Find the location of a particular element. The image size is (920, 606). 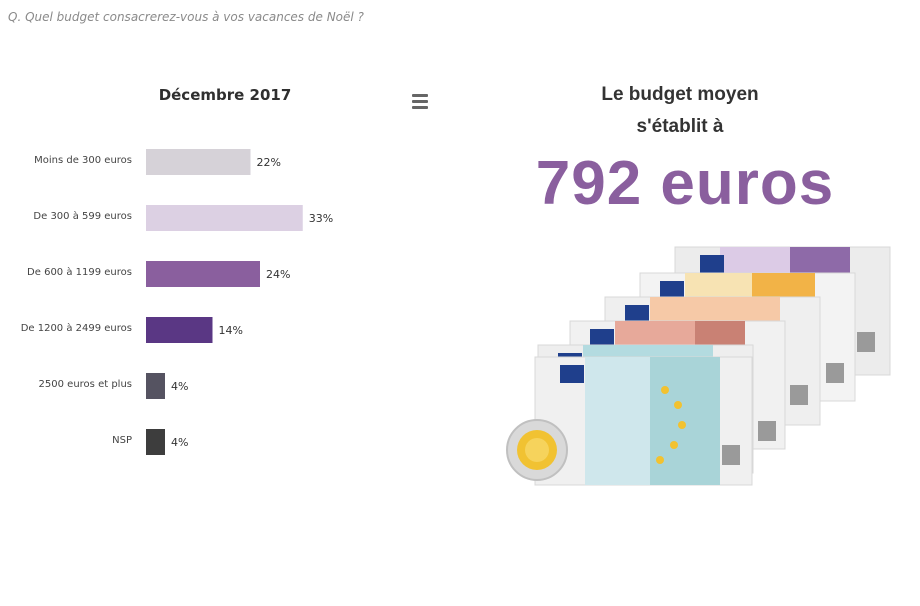

category-label: De 1200 à 2499 euros is located at coordinates (76, 328).